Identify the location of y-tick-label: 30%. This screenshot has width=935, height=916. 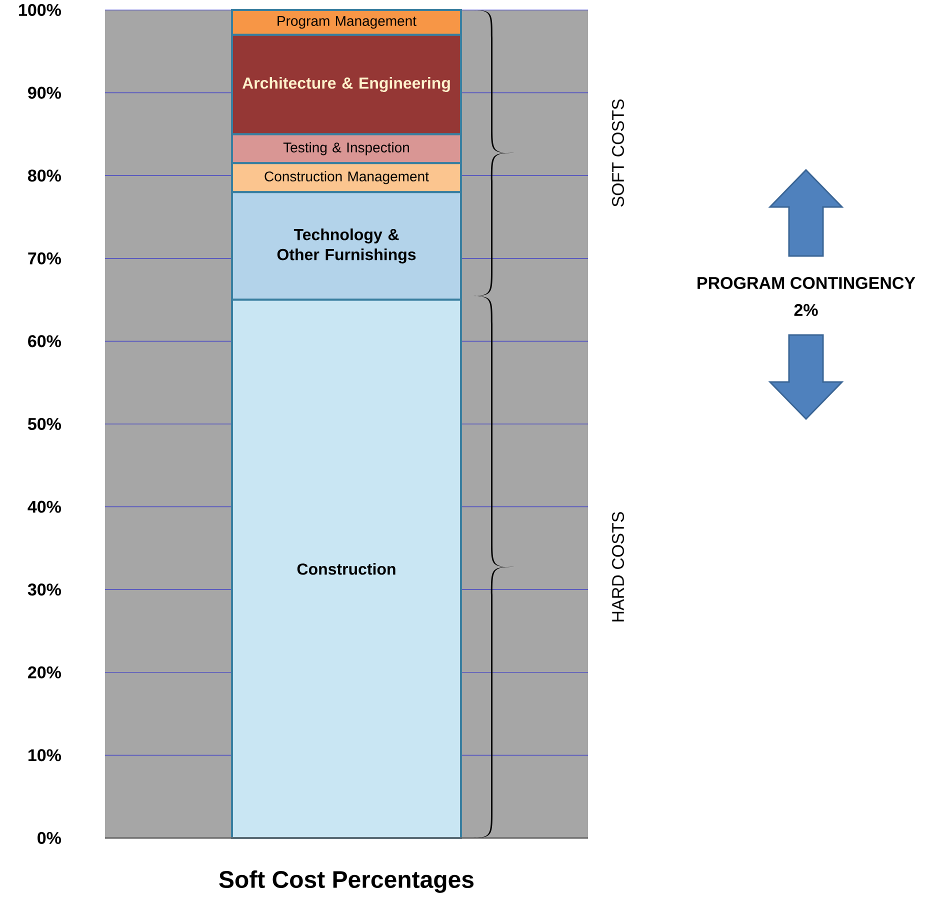
(45, 590).